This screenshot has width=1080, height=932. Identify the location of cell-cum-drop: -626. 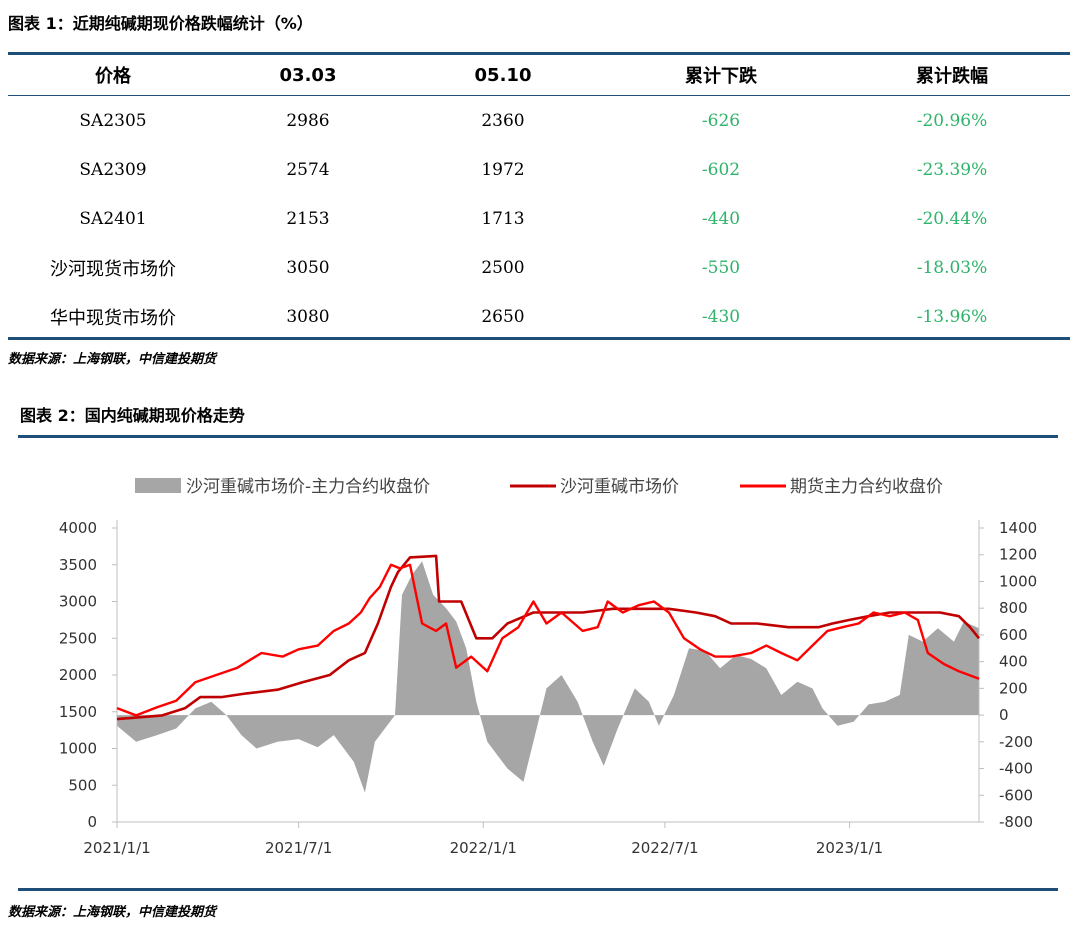
(721, 120).